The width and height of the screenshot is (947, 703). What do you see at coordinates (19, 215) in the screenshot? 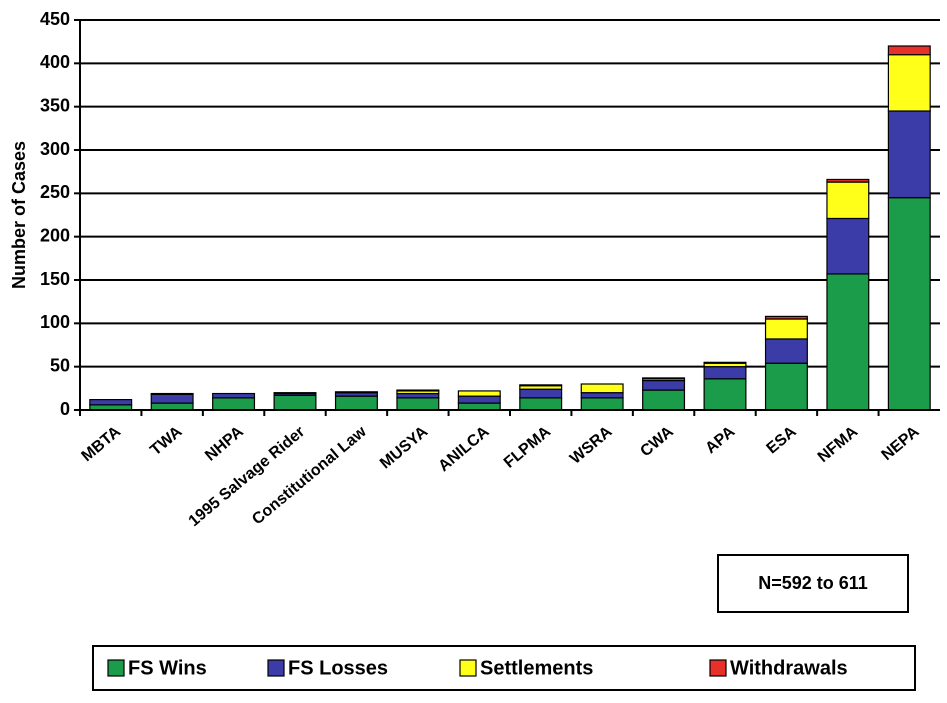
I see `y-axis-label: Number of Cases` at bounding box center [19, 215].